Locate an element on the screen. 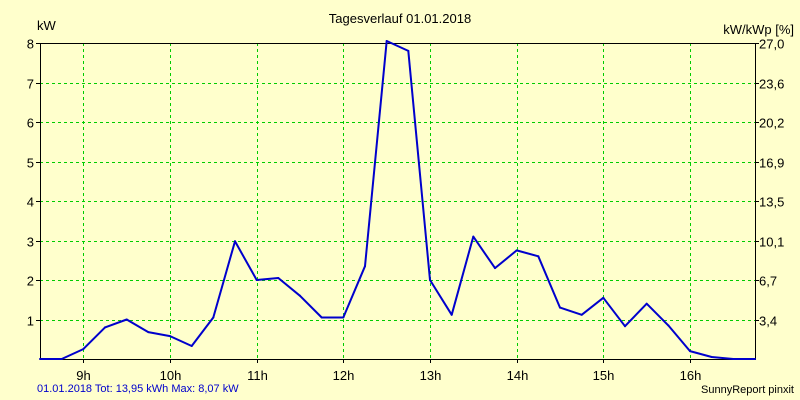  y-left-tick-label: 8 is located at coordinates (30, 44).